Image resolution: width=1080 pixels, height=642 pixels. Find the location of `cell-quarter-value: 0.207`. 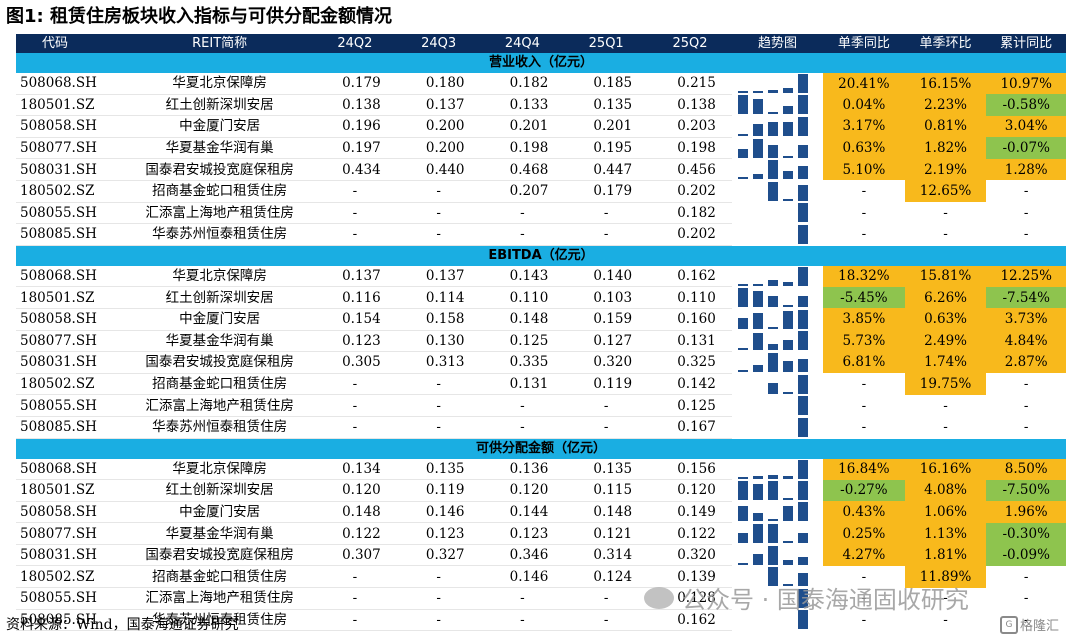

cell-quarter-value: 0.207 is located at coordinates (522, 191).